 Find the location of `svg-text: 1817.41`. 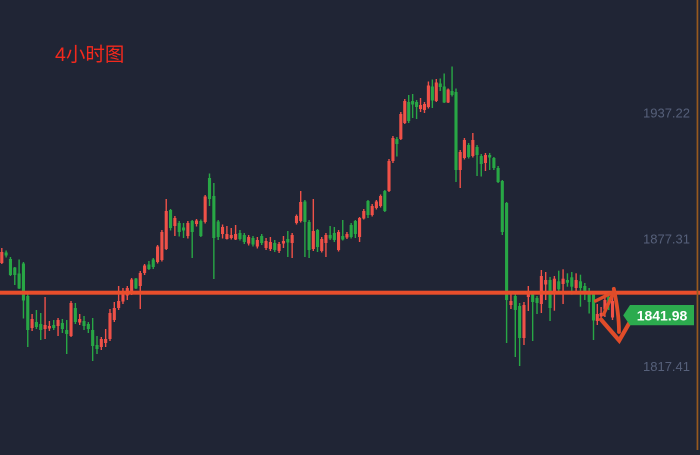

svg-text: 1817.41 is located at coordinates (666, 366).